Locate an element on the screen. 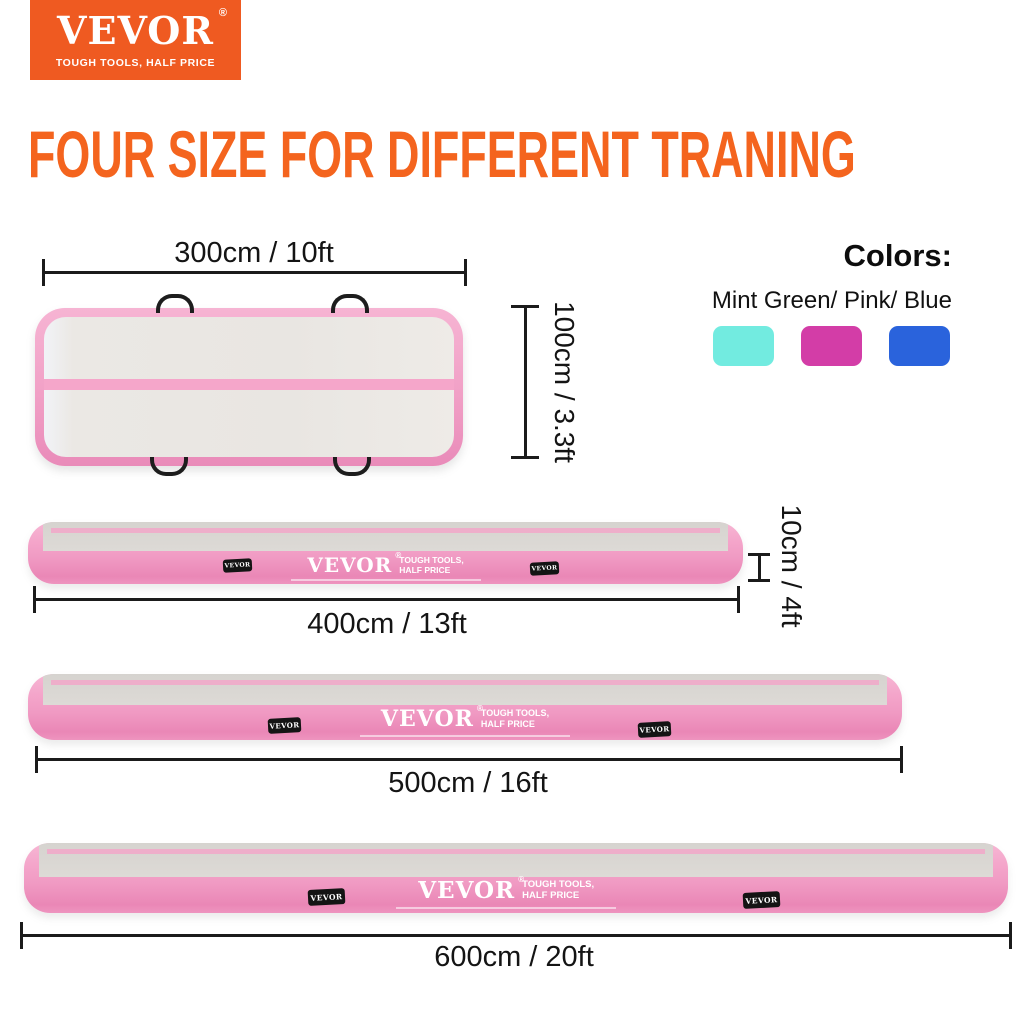  mat-400-vevor-print: VEVOR ® TOUGH TOOLS, HALF PRICE is located at coordinates (385, 564).